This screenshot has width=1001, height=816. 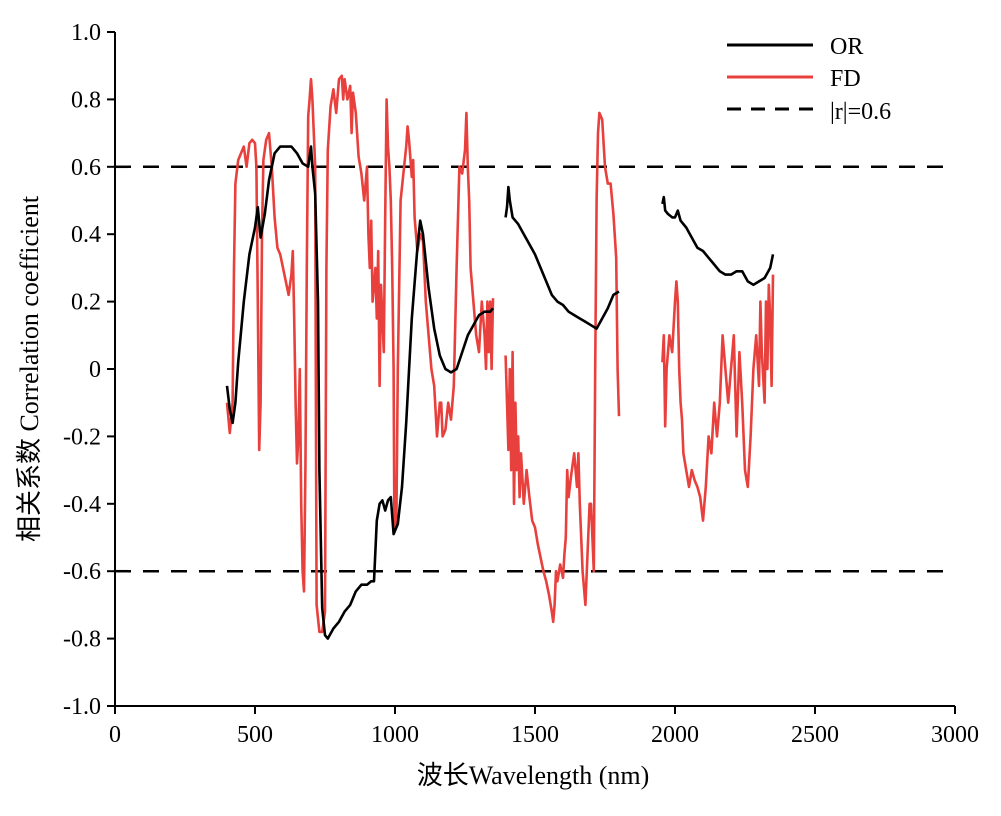 I want to click on x-tick-label: 1500, so click(x=535, y=735).